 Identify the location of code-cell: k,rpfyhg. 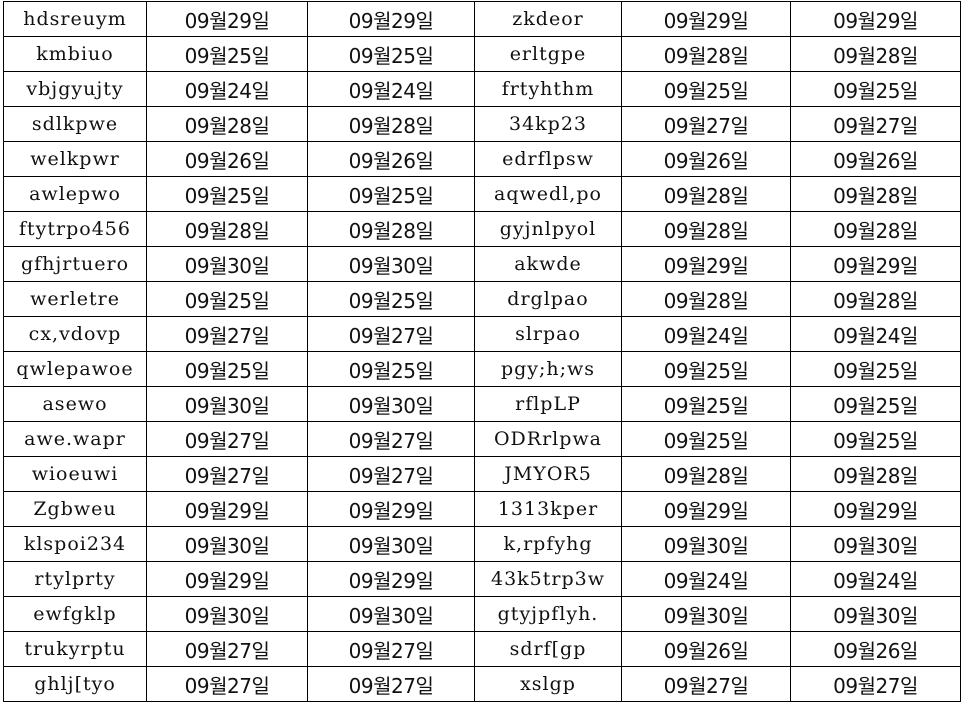
(548, 544).